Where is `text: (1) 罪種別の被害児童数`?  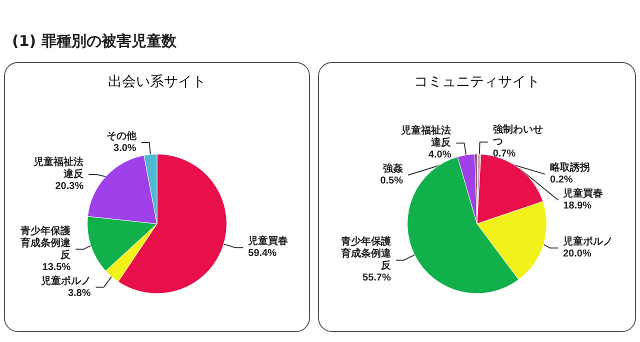 text: (1) 罪種別の被害児童数 is located at coordinates (94, 41).